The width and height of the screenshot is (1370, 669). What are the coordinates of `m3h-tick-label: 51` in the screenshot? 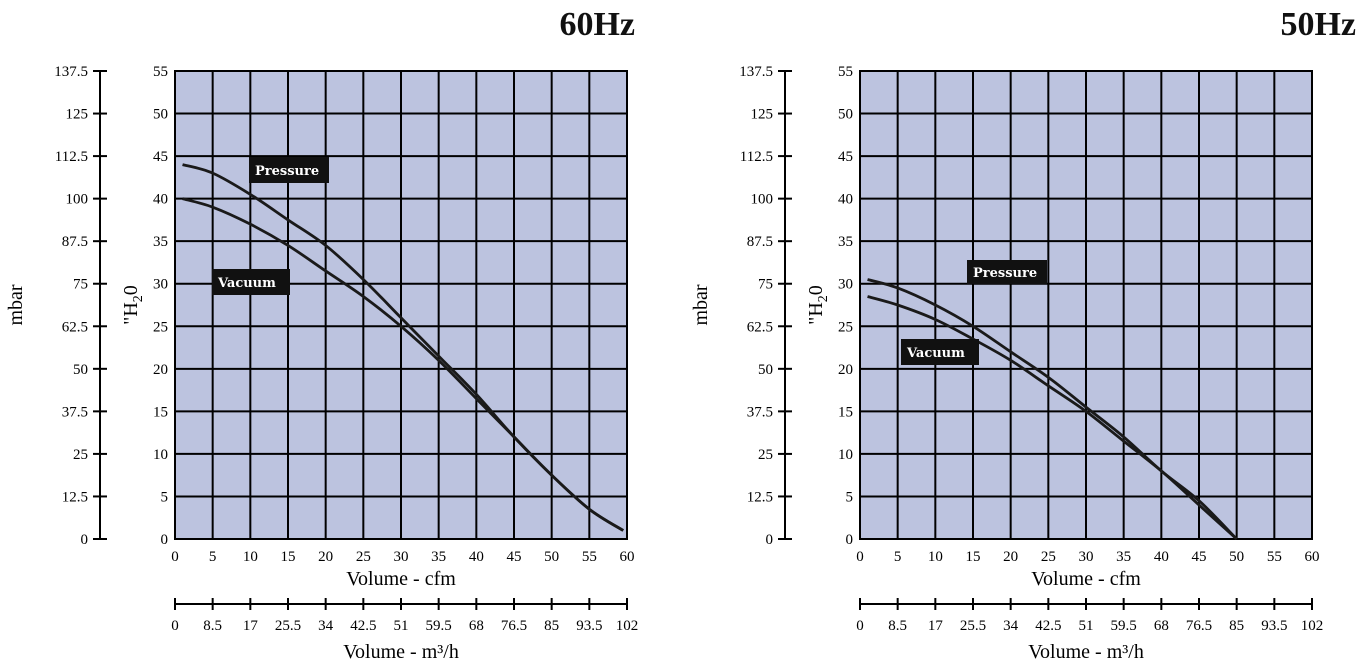 It's located at (401, 626).